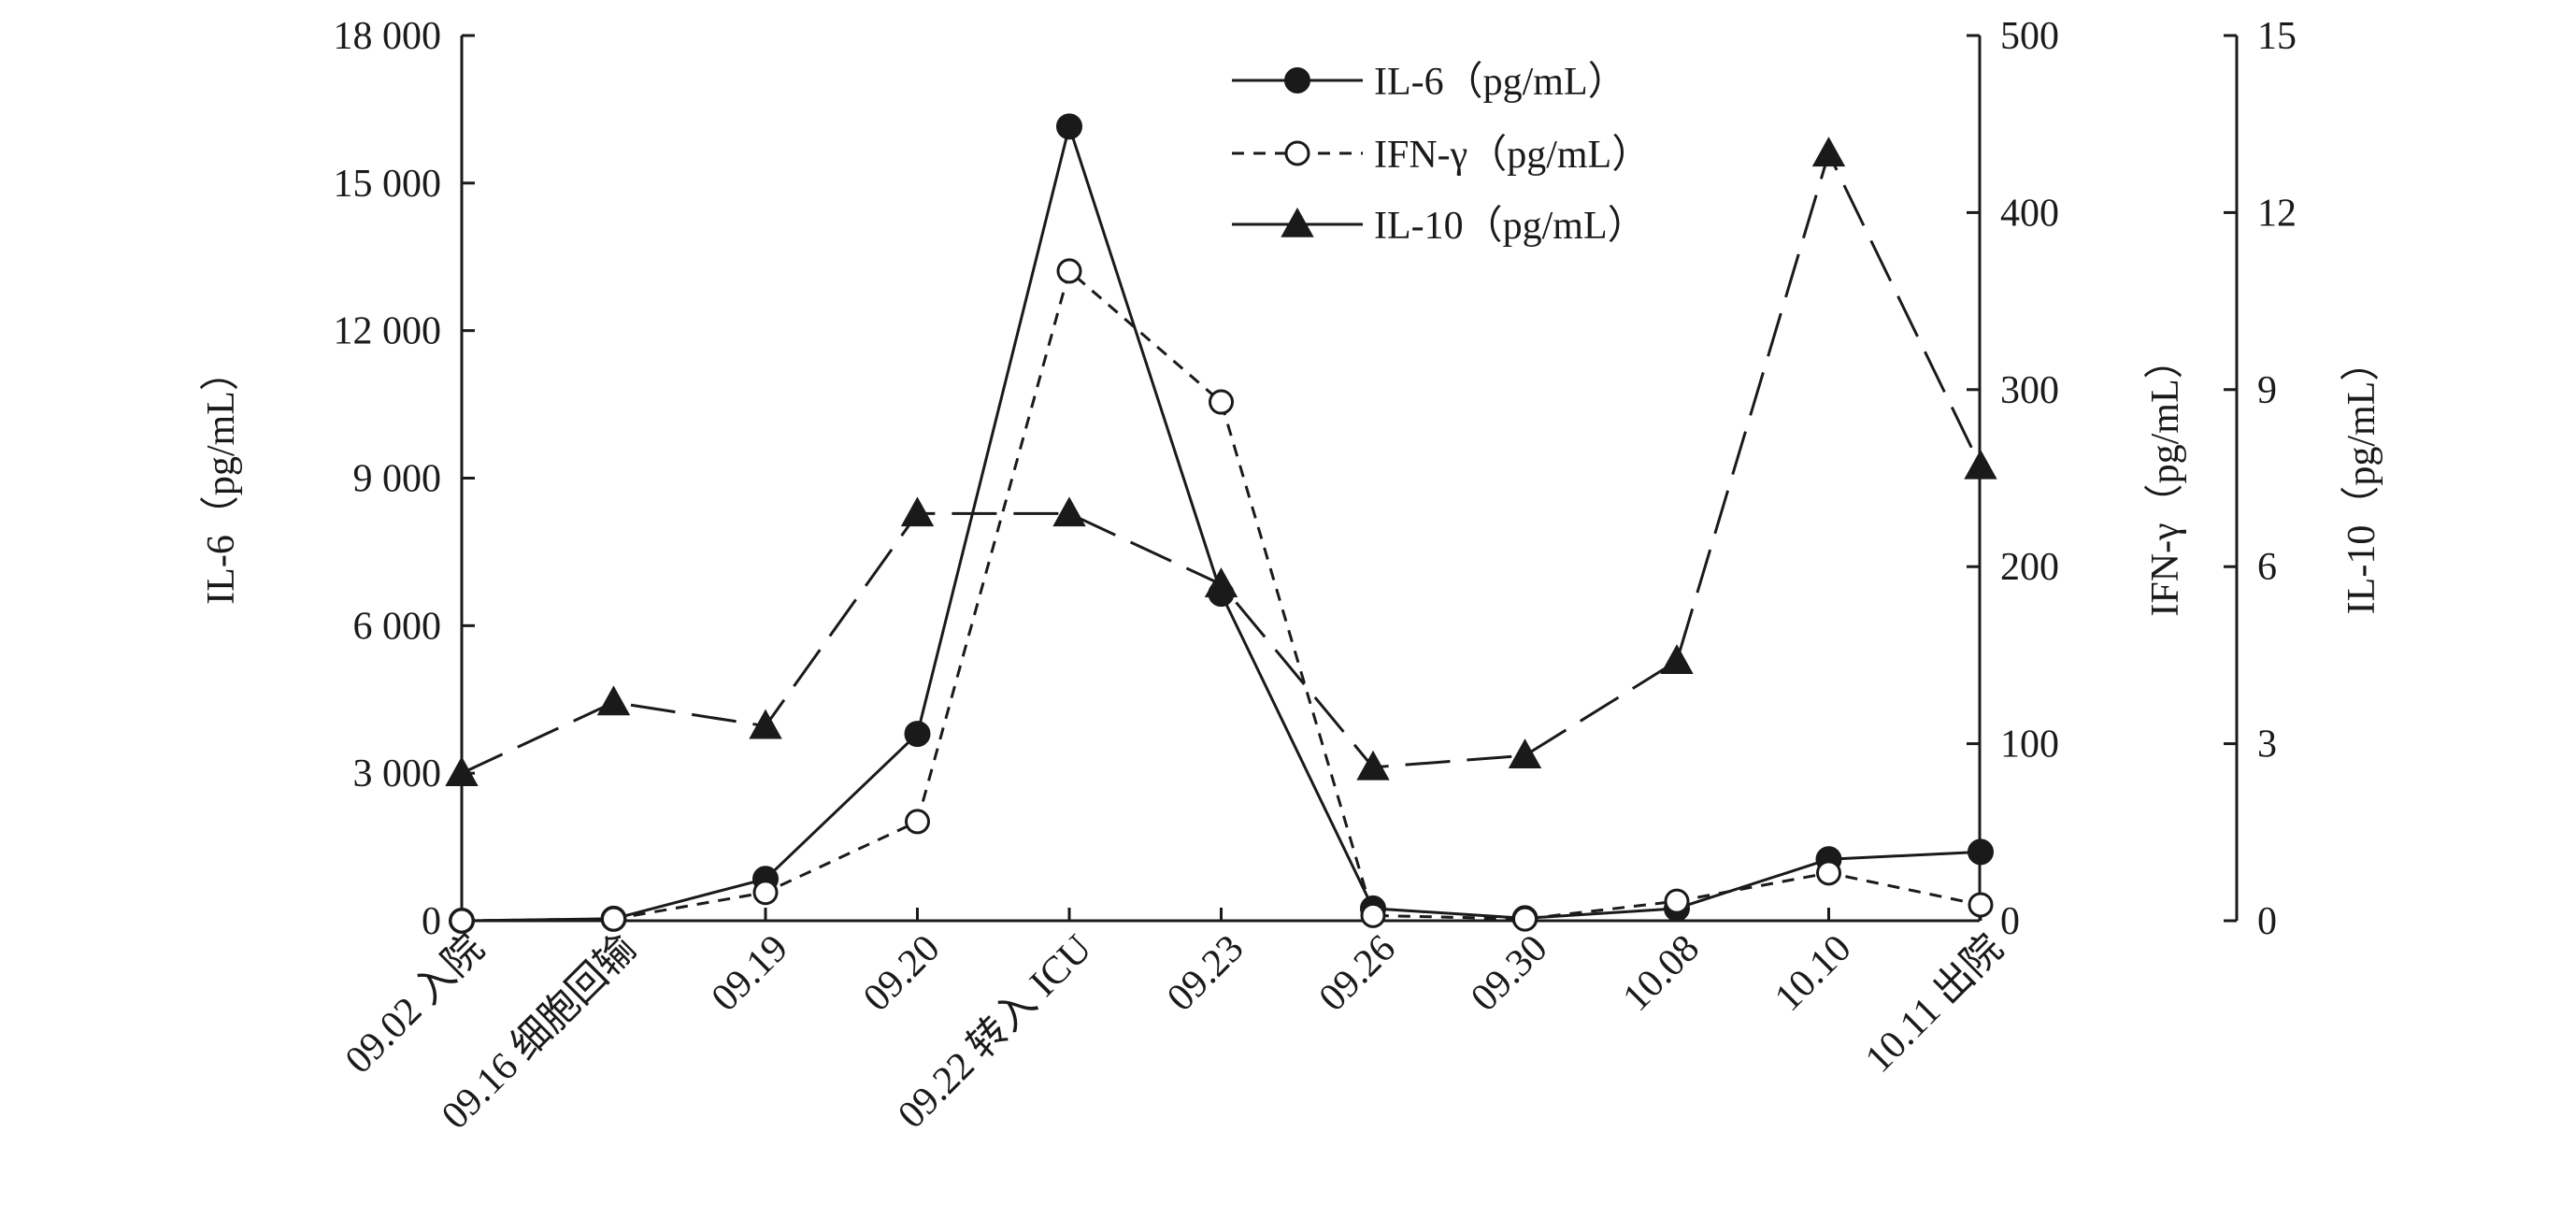 This screenshot has height=1218, width=2576. Describe the element at coordinates (397, 627) in the screenshot. I see `left-axis-tick-label: 6 000` at that location.